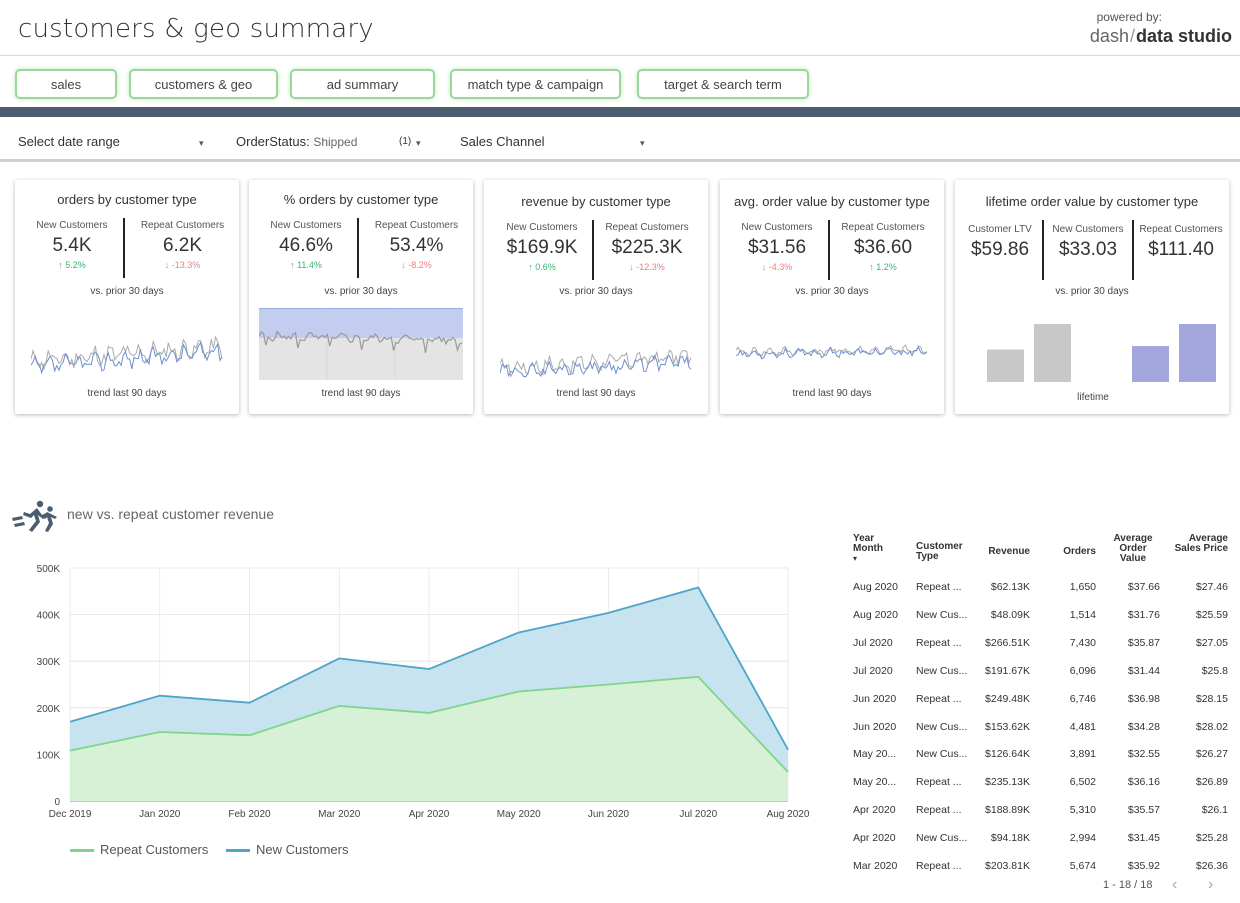 Image resolution: width=1240 pixels, height=903 pixels. Describe the element at coordinates (1010, 838) in the screenshot. I see `cell-revenue: $94.18K` at that location.